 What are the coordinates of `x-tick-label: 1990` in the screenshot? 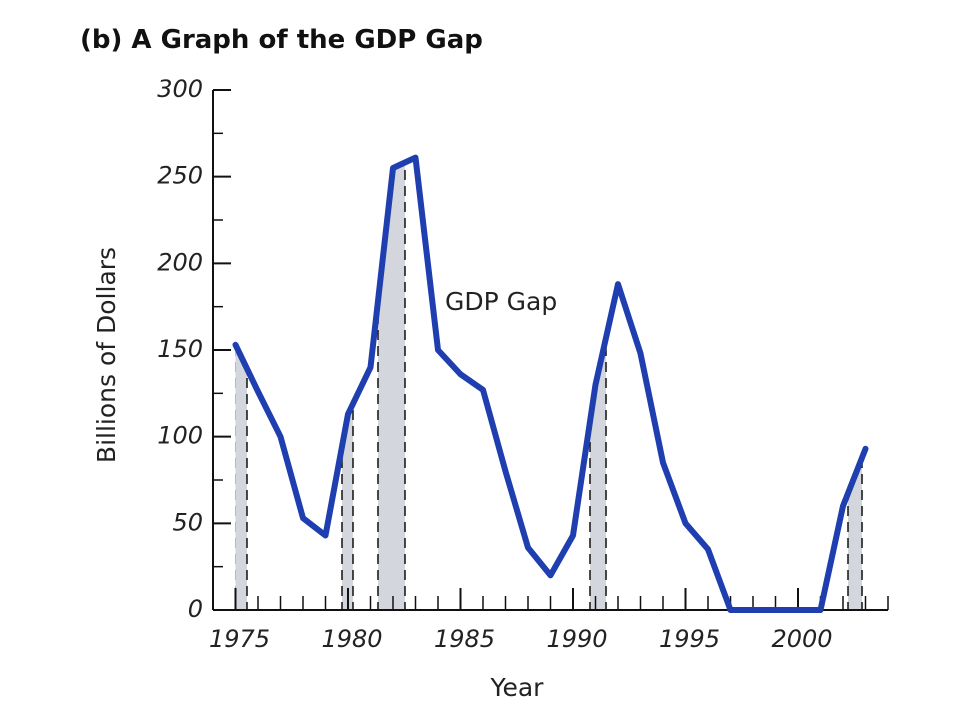 It's located at (576, 639).